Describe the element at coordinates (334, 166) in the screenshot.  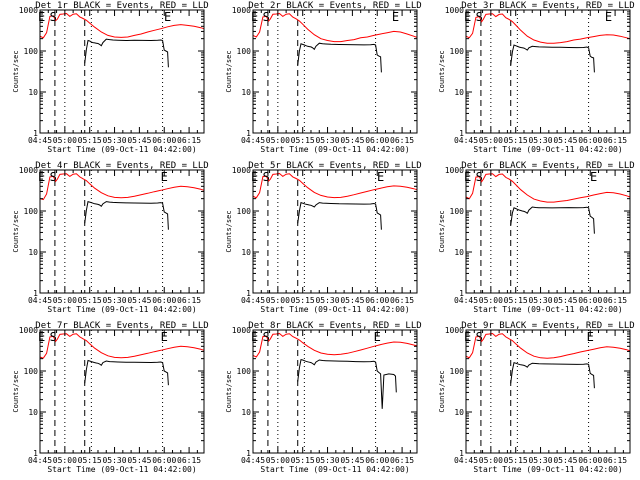
I see `panel-title: Det_5r BLACK = Events, RED = LLD` at that location.